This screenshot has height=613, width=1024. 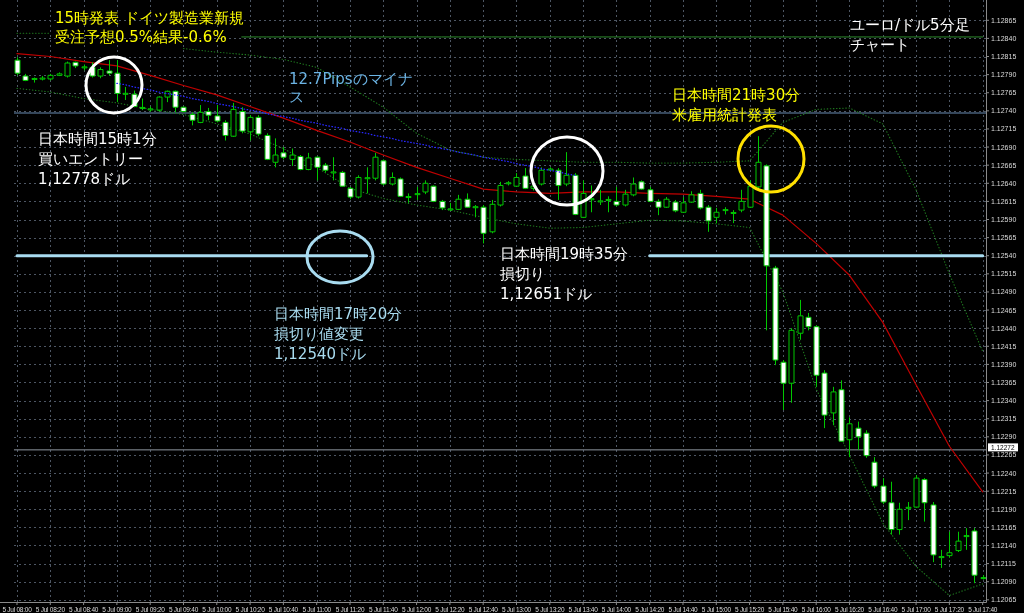 What do you see at coordinates (522, 273) in the screenshot?
I see `annotation: 損切り` at bounding box center [522, 273].